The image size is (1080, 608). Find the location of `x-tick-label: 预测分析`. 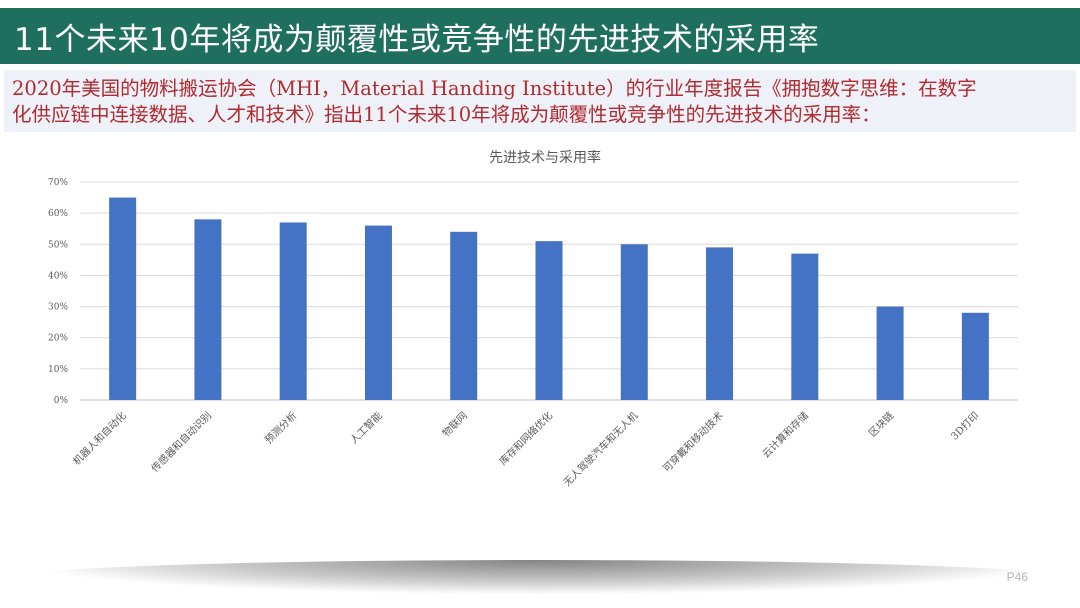

x-tick-label: 预测分析 is located at coordinates (280, 427).